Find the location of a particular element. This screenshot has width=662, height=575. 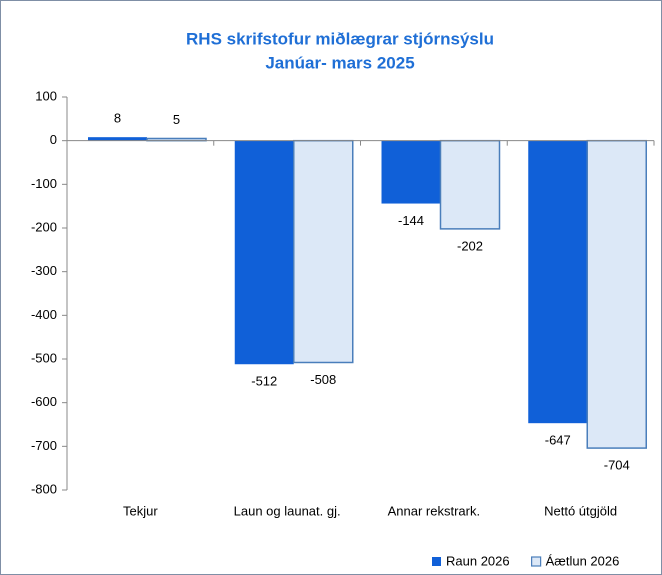

data-label: 8 is located at coordinates (117, 118).